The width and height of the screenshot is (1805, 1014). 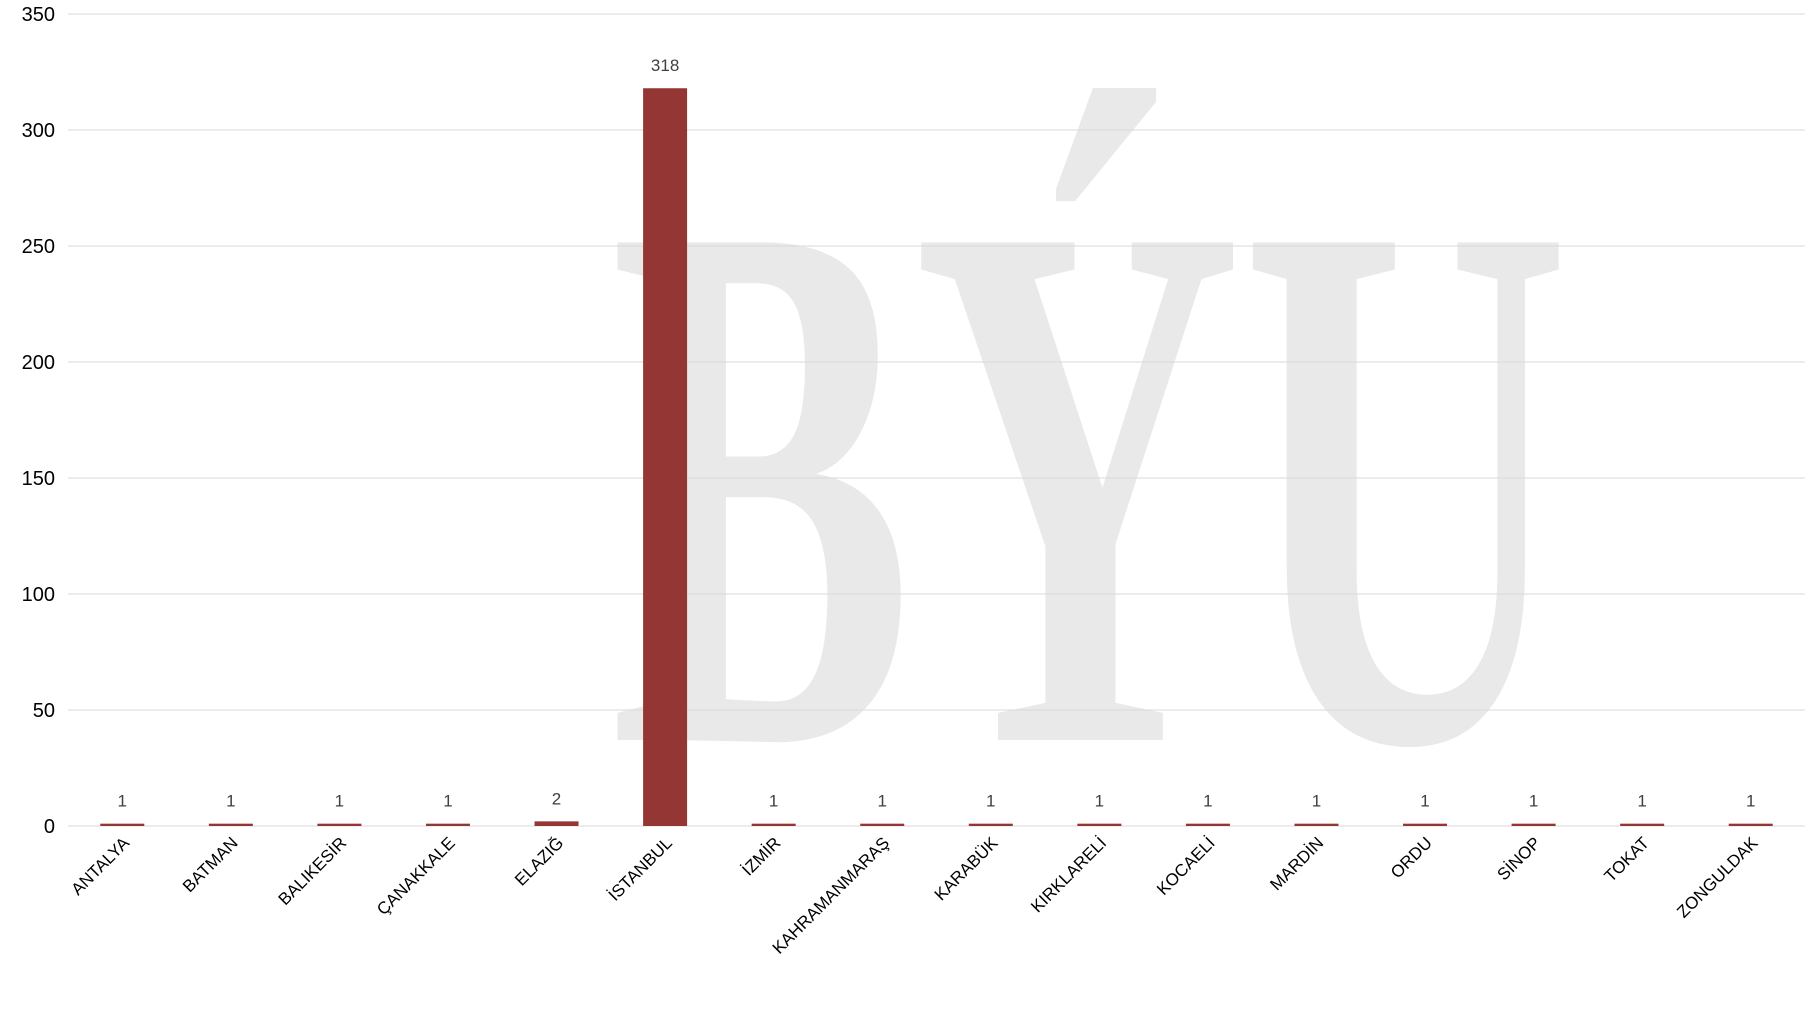 I want to click on bar-antalya, so click(x=122, y=824).